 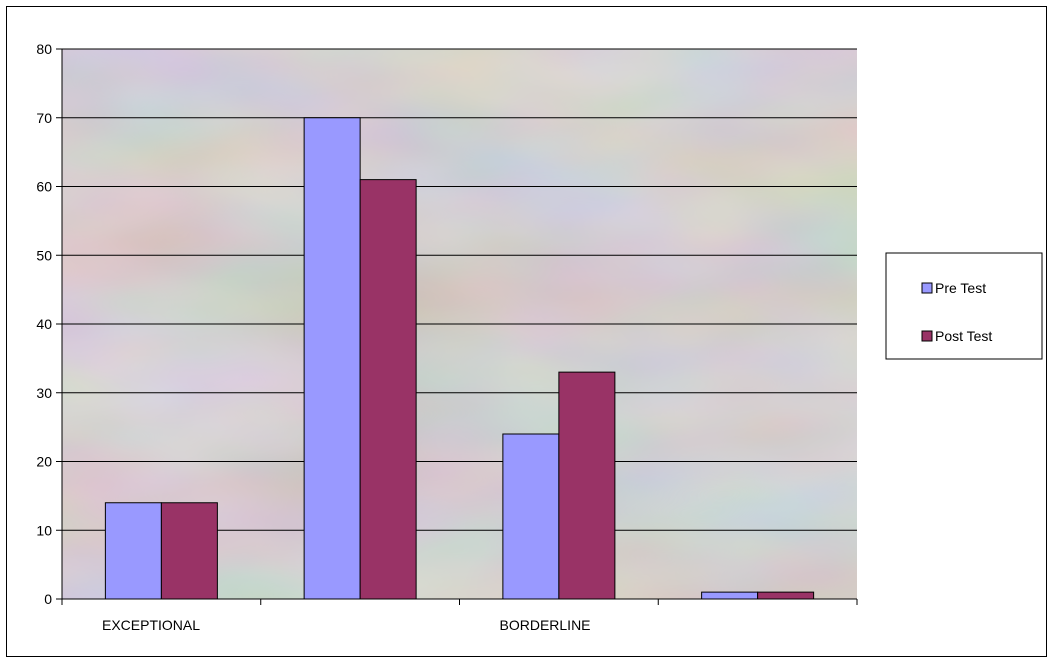 What do you see at coordinates (545, 625) in the screenshot?
I see `x-tick-label: BORDERLINE` at bounding box center [545, 625].